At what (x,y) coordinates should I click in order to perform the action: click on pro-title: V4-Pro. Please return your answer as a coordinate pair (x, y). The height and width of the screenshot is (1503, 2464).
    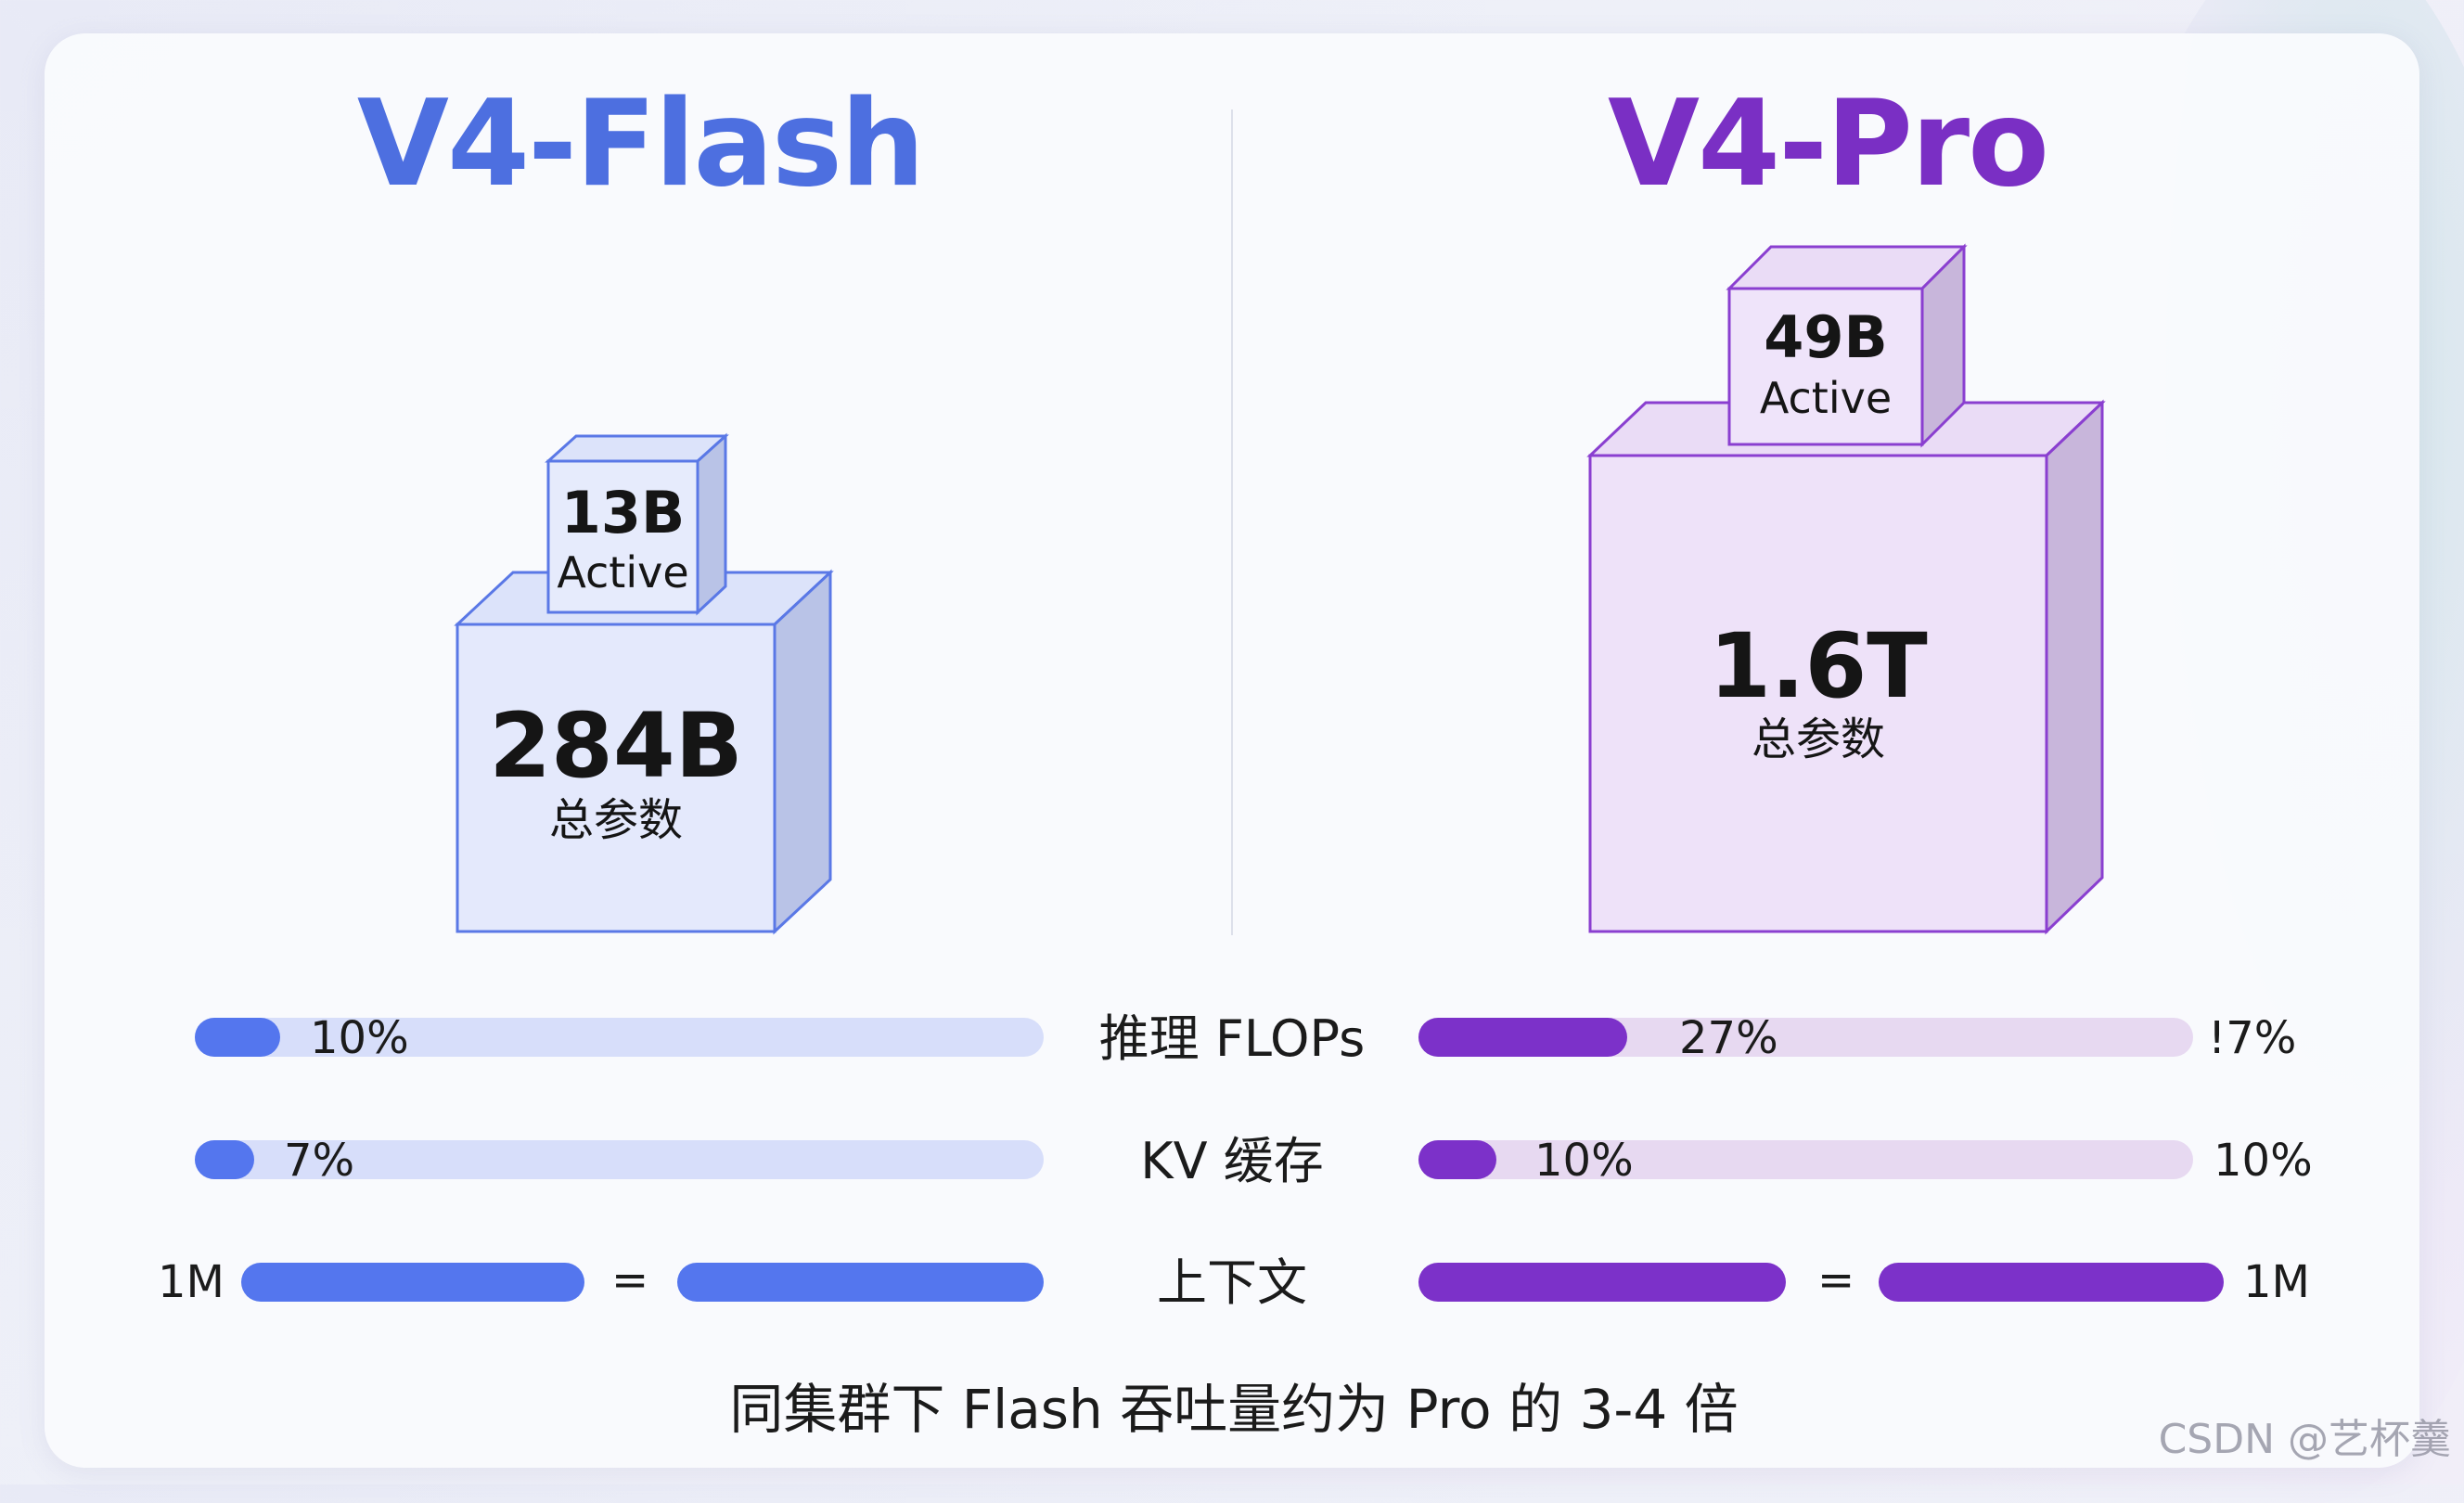
    Looking at the image, I should click on (1828, 144).